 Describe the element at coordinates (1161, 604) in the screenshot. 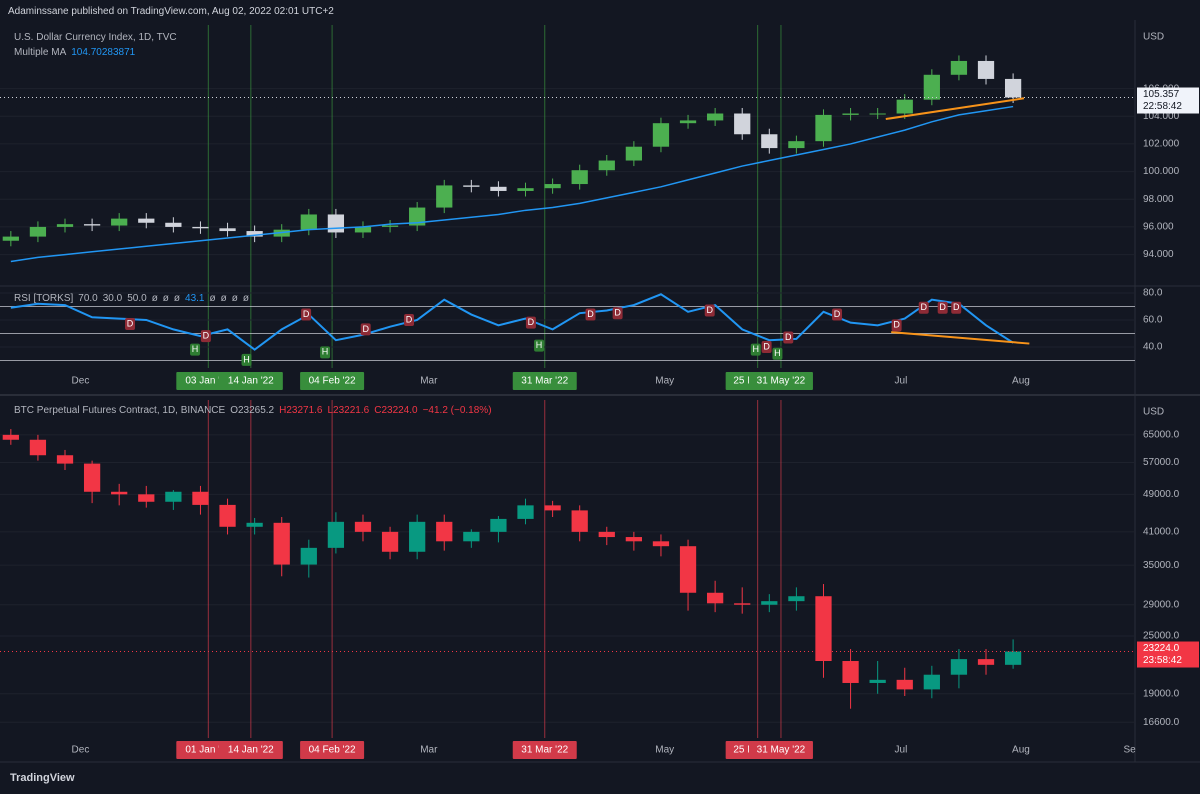

I see `y-tick-label: 29000.0` at that location.